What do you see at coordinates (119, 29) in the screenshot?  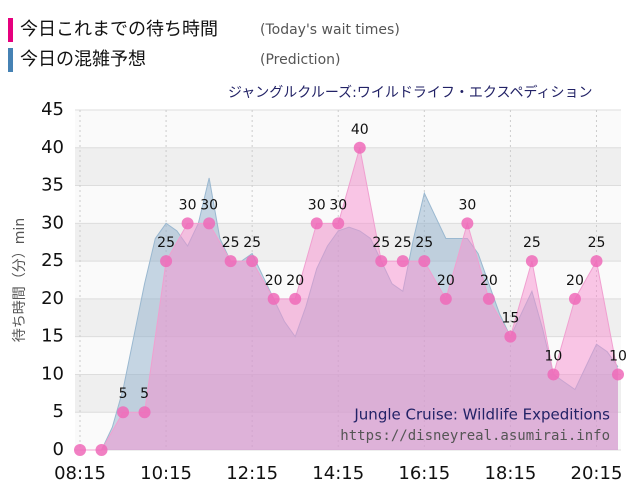 I see `legend-label: 今日これまでの待ち時間` at bounding box center [119, 29].